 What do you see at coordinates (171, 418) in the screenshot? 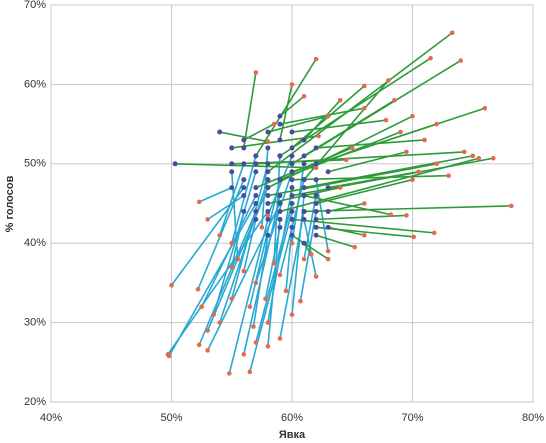
I see `x-tick-label: 50%` at bounding box center [171, 418].